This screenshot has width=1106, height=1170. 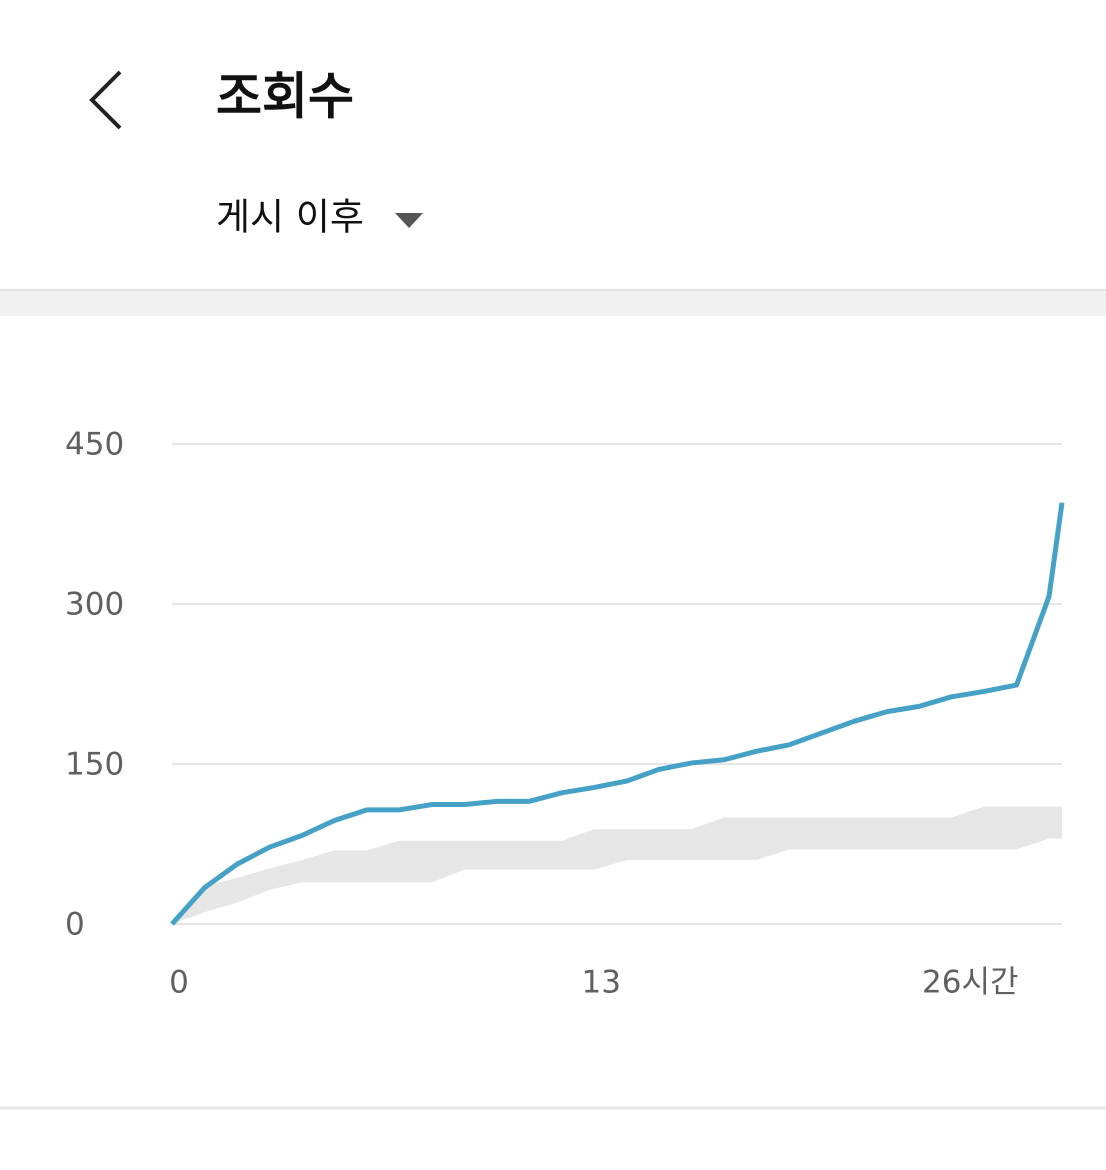 What do you see at coordinates (105, 100) in the screenshot?
I see `back-button` at bounding box center [105, 100].